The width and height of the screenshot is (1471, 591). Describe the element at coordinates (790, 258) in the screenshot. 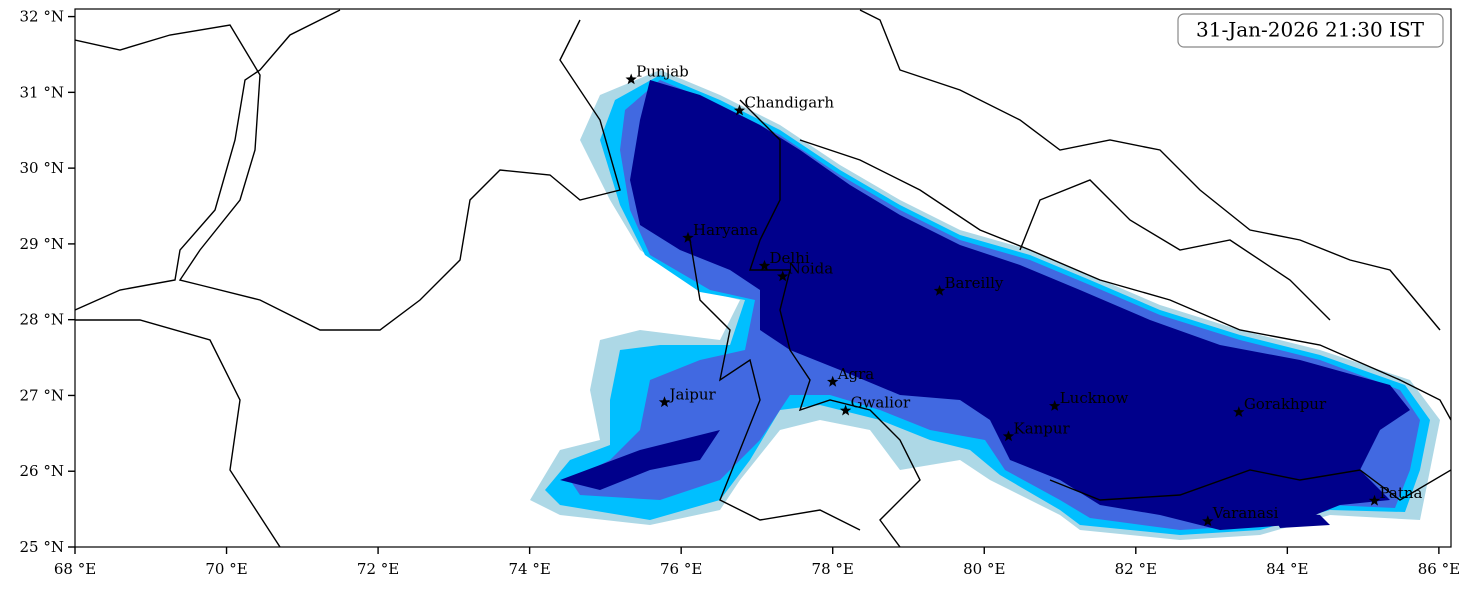

I see `city-label: Delhi` at that location.